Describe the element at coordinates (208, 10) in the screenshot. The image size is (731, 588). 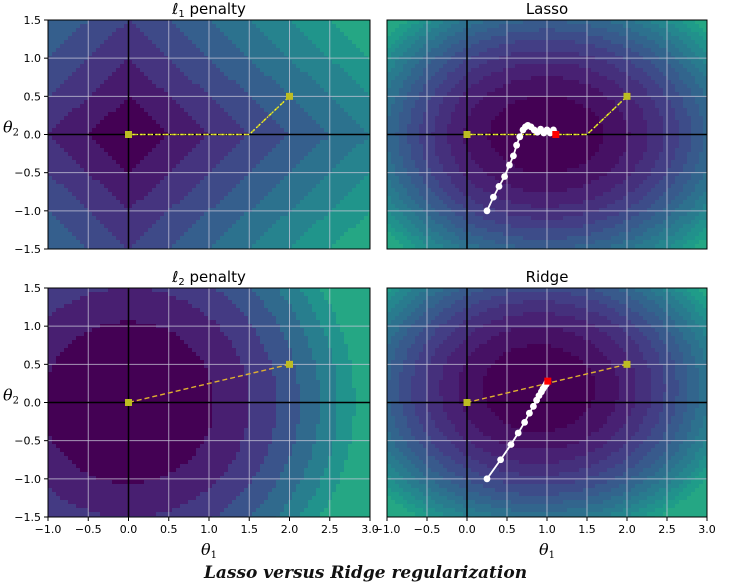
I see `panel-title: ℓ1 penalty` at that location.